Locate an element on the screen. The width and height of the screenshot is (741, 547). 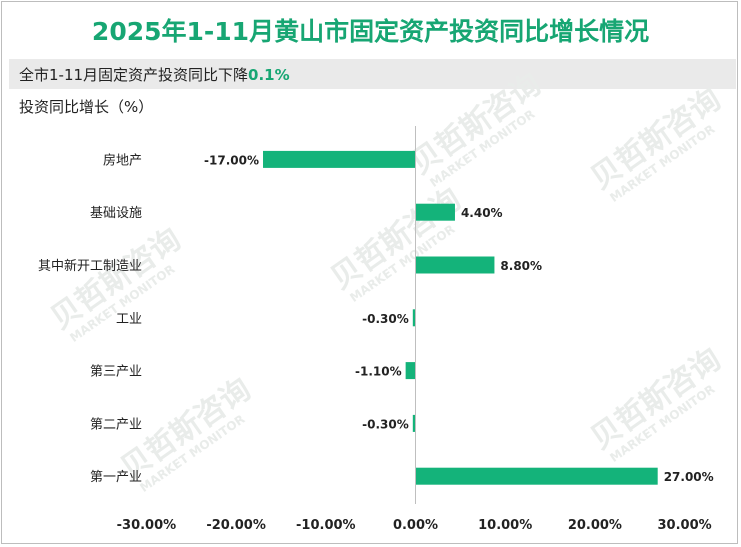
summary-text: 全市1-11月固定资产投资同比下降0.1% is located at coordinates (154, 74).